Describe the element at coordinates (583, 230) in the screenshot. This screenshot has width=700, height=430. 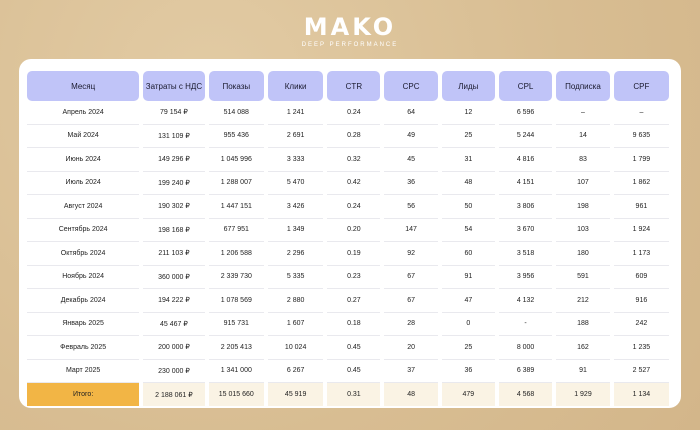
I see `cell-subscriptions: 103` at that location.